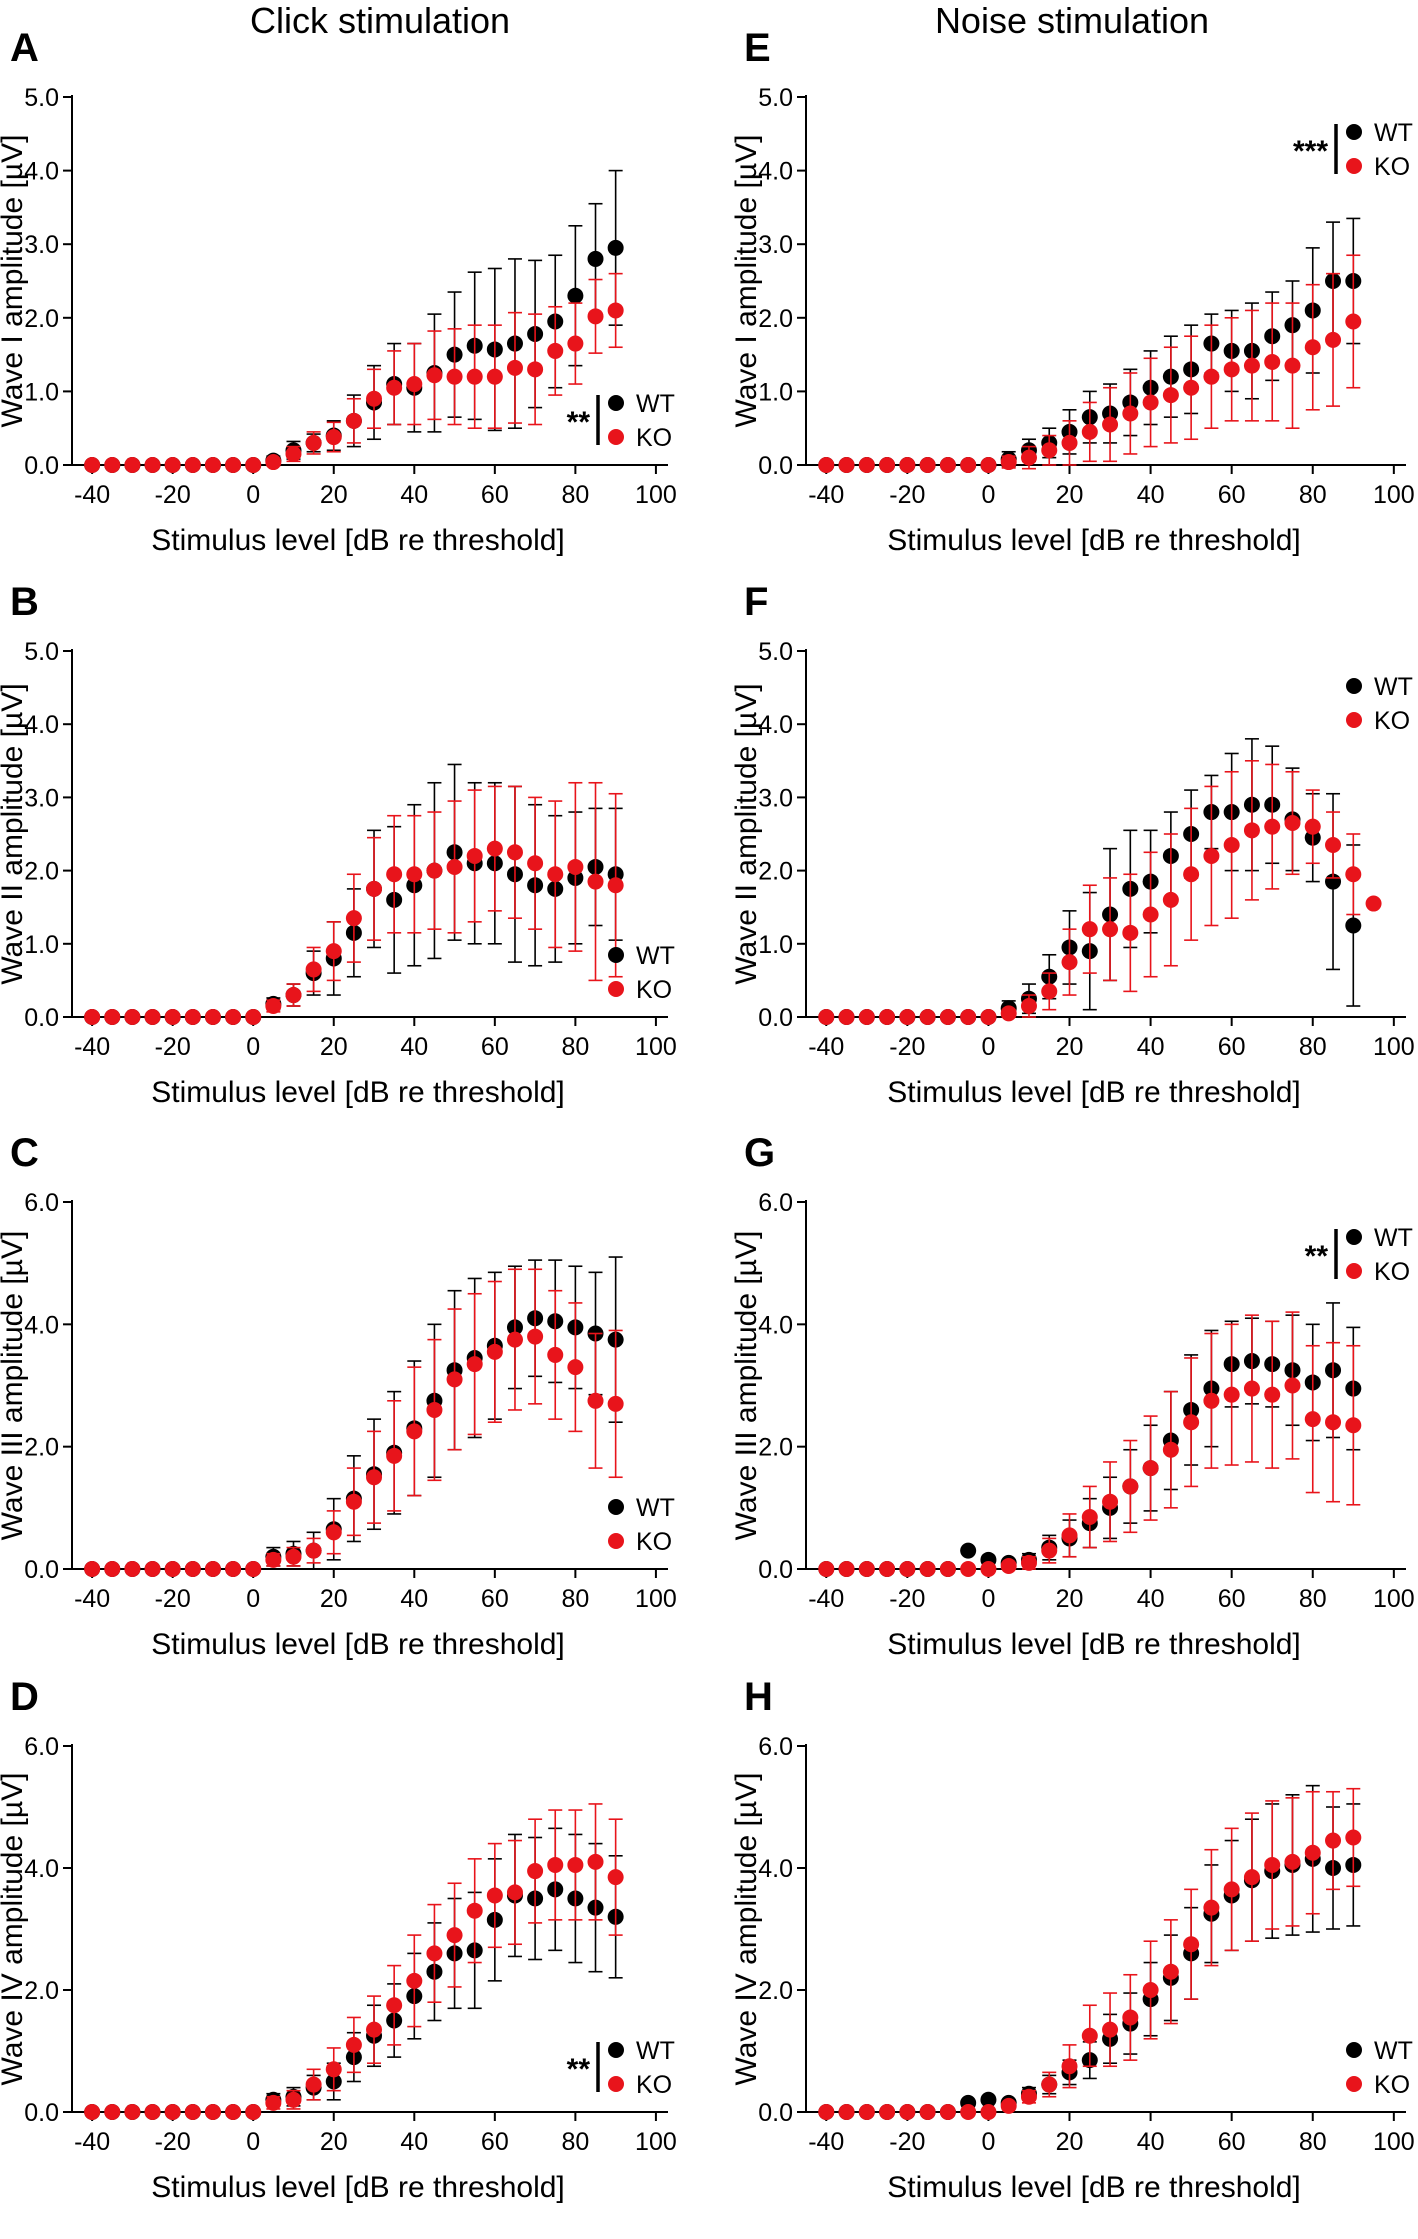 The width and height of the screenshot is (1418, 2239). I want to click on y-tick-label-c: 2.0, so click(41, 1448).